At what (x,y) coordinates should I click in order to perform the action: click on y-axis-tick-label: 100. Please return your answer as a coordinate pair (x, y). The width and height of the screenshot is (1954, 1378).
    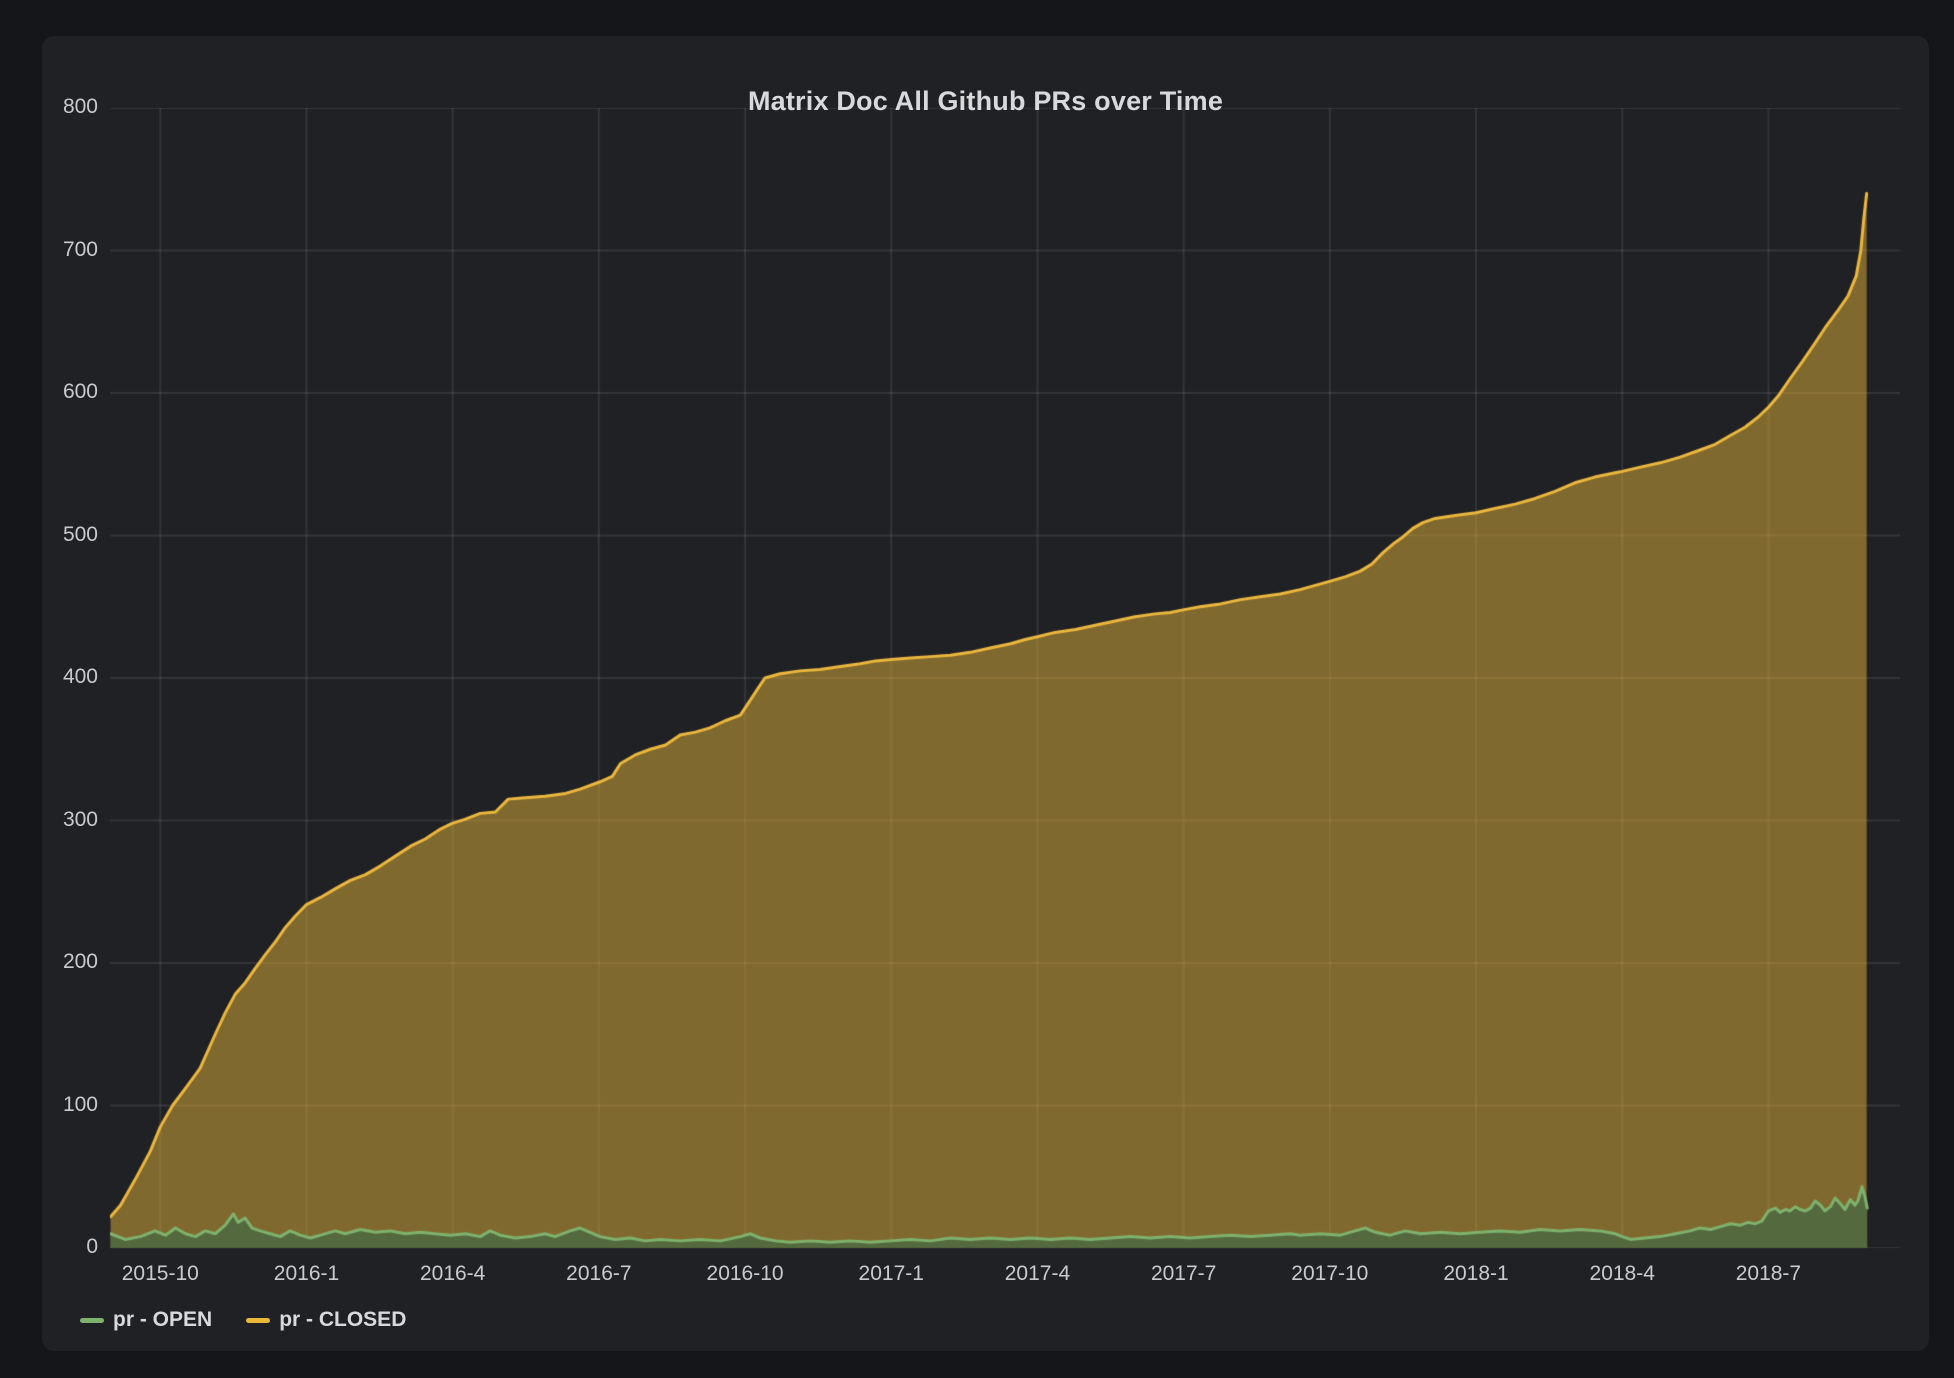
    Looking at the image, I should click on (80, 1104).